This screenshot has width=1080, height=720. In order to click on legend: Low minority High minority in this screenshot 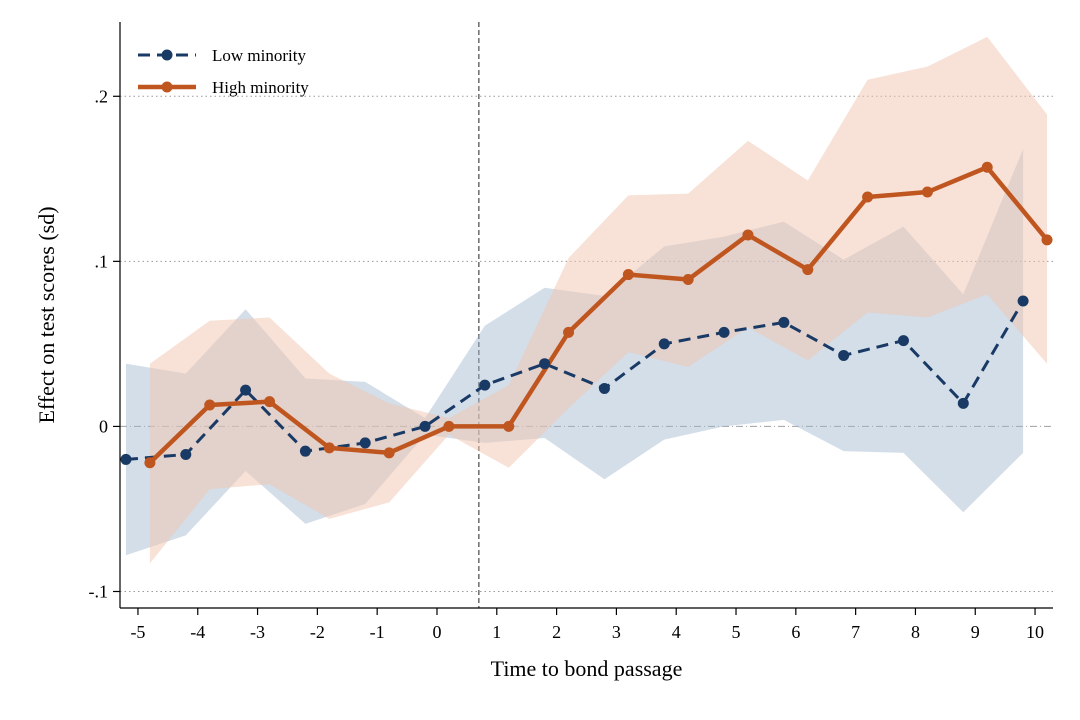, I will do `click(223, 71)`.